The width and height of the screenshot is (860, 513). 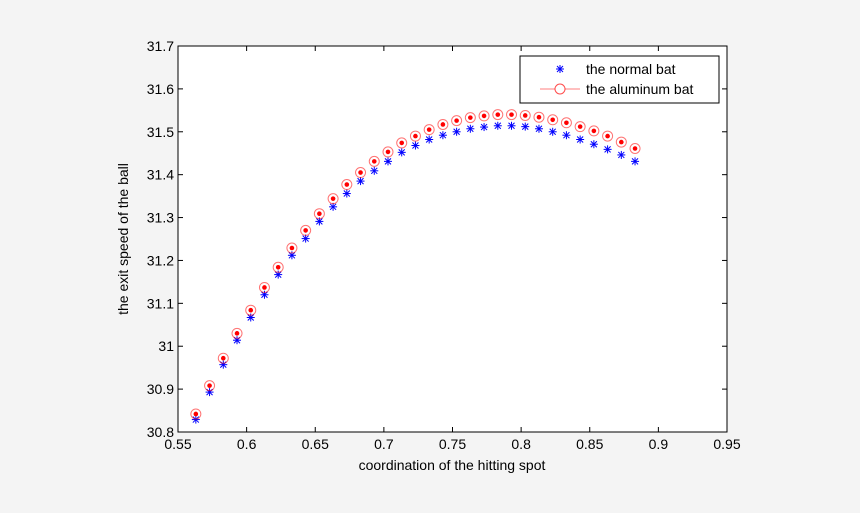 What do you see at coordinates (160, 432) in the screenshot?
I see `y-tick-label: 30.8` at bounding box center [160, 432].